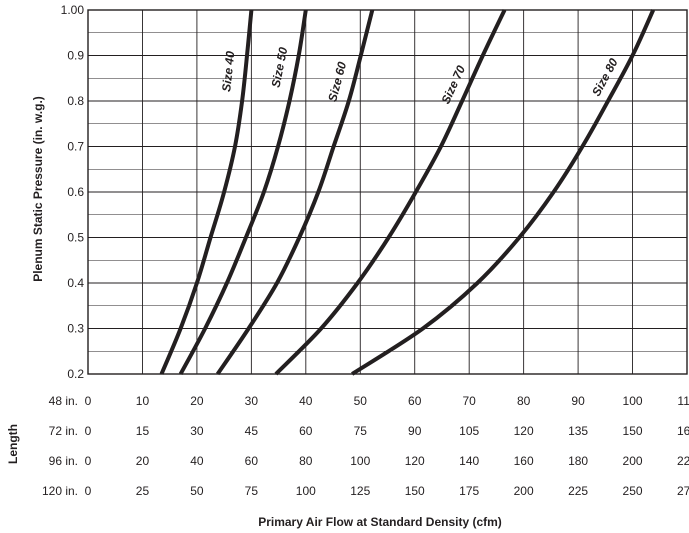 The height and width of the screenshot is (533, 689). I want to click on x-tick-label: 105, so click(469, 431).